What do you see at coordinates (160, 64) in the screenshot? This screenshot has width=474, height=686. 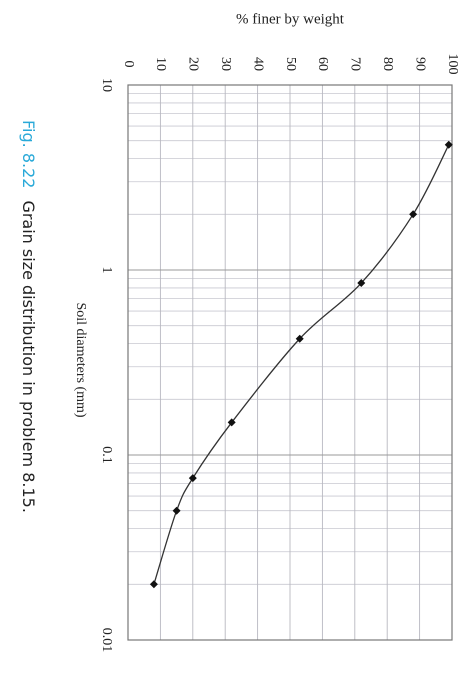 I see `y-tick-label: 10` at bounding box center [160, 64].